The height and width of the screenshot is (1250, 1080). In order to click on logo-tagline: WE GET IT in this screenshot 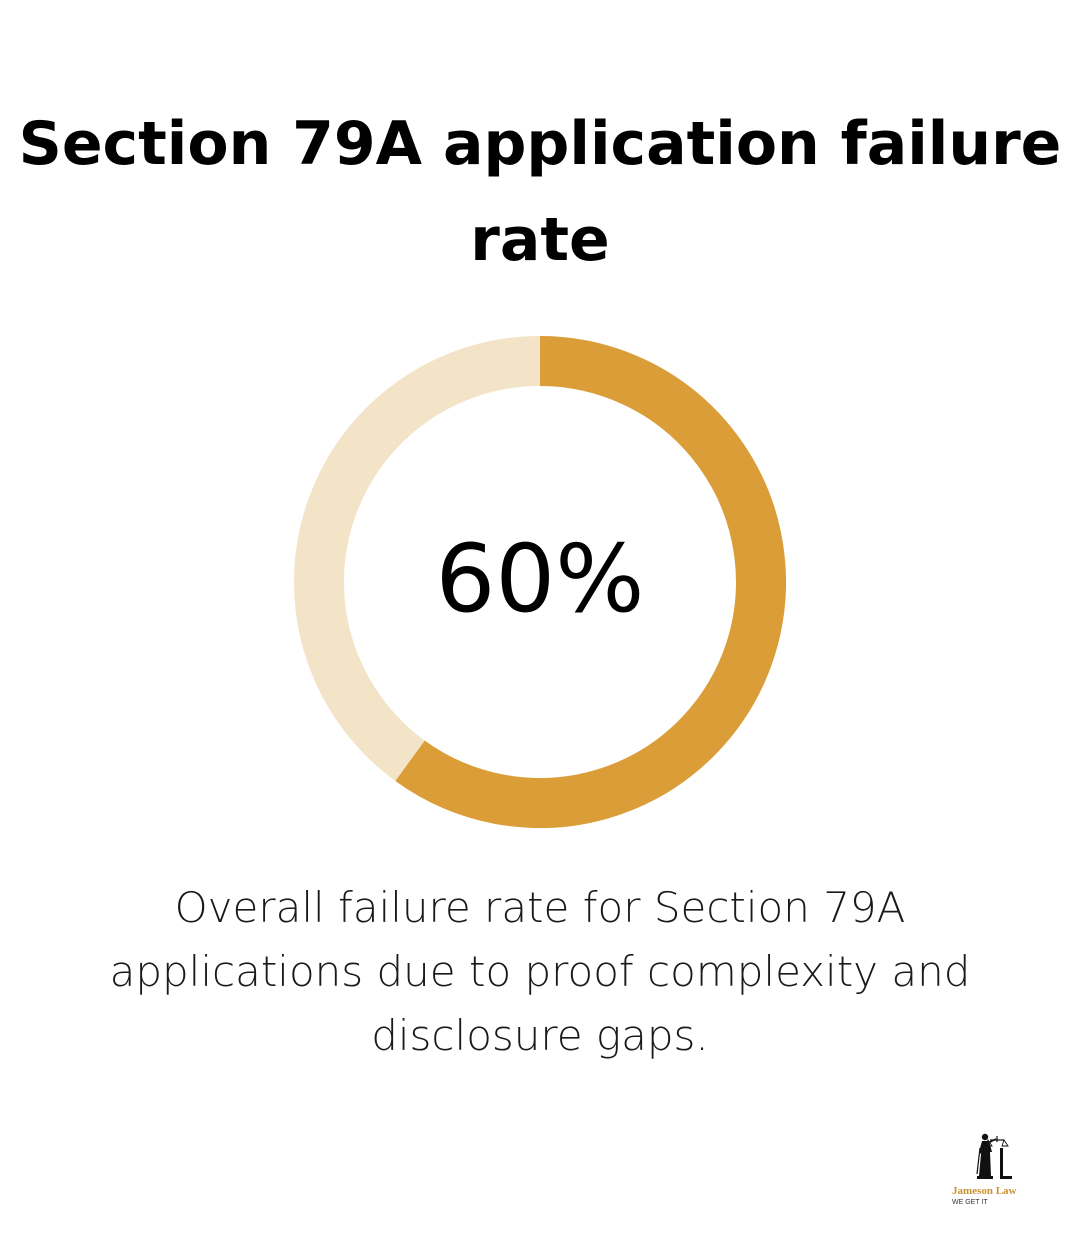, I will do `click(970, 1202)`.